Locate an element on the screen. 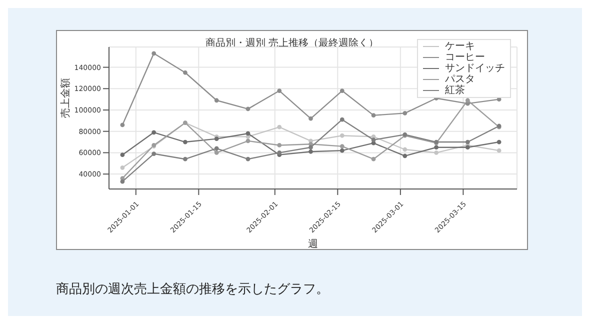 The height and width of the screenshot is (326, 590). x-axis-title: 週 is located at coordinates (313, 244).